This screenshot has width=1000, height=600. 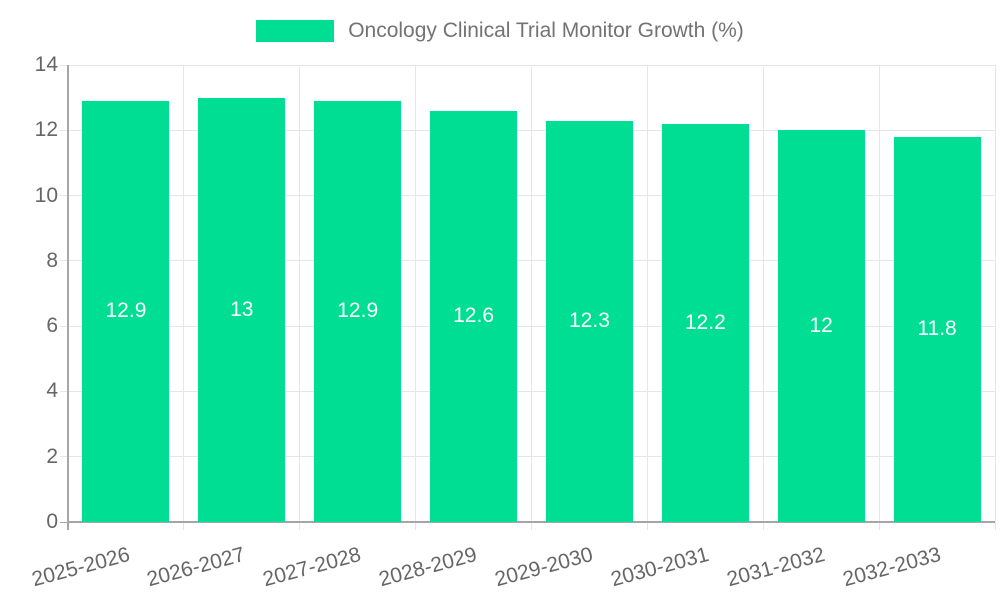 I want to click on x-tick-label: 2030-2031, so click(x=660, y=567).